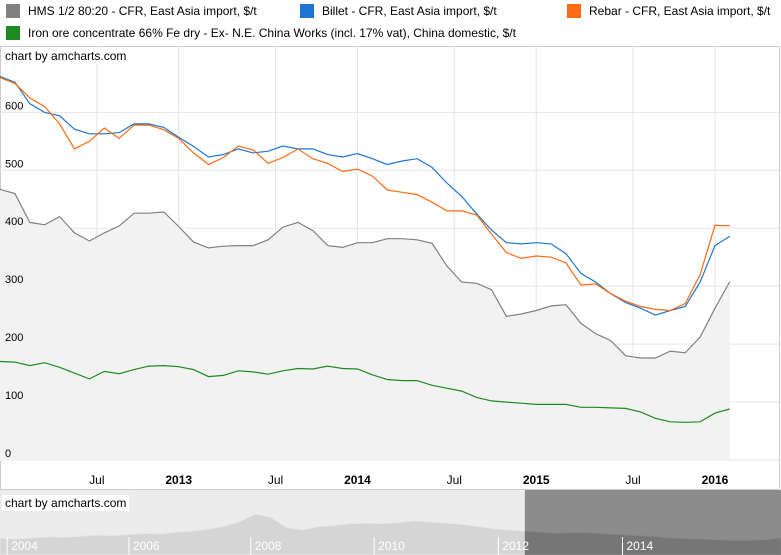 The width and height of the screenshot is (781, 555). I want to click on y-tick-label: 0, so click(8, 454).